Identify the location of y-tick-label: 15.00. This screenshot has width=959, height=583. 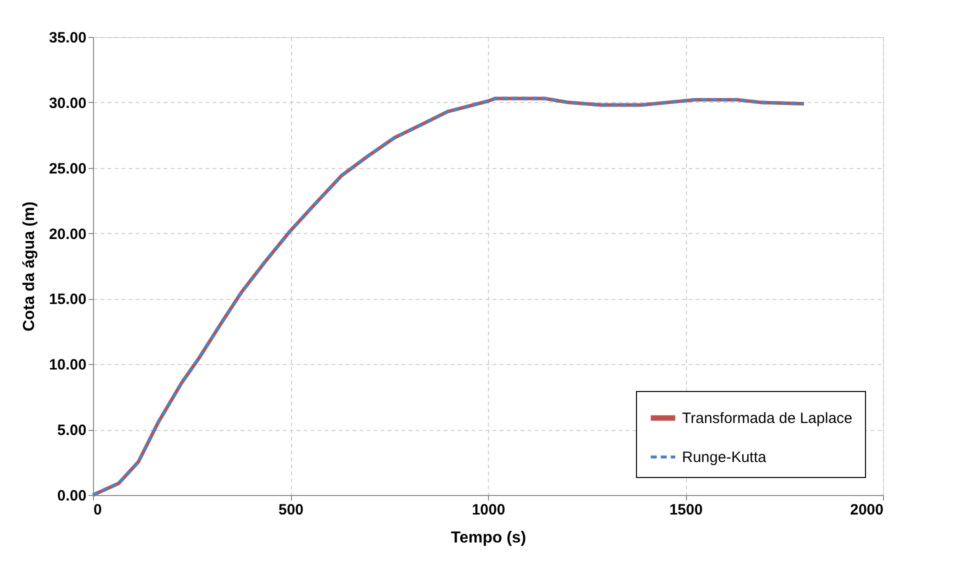
(67, 299).